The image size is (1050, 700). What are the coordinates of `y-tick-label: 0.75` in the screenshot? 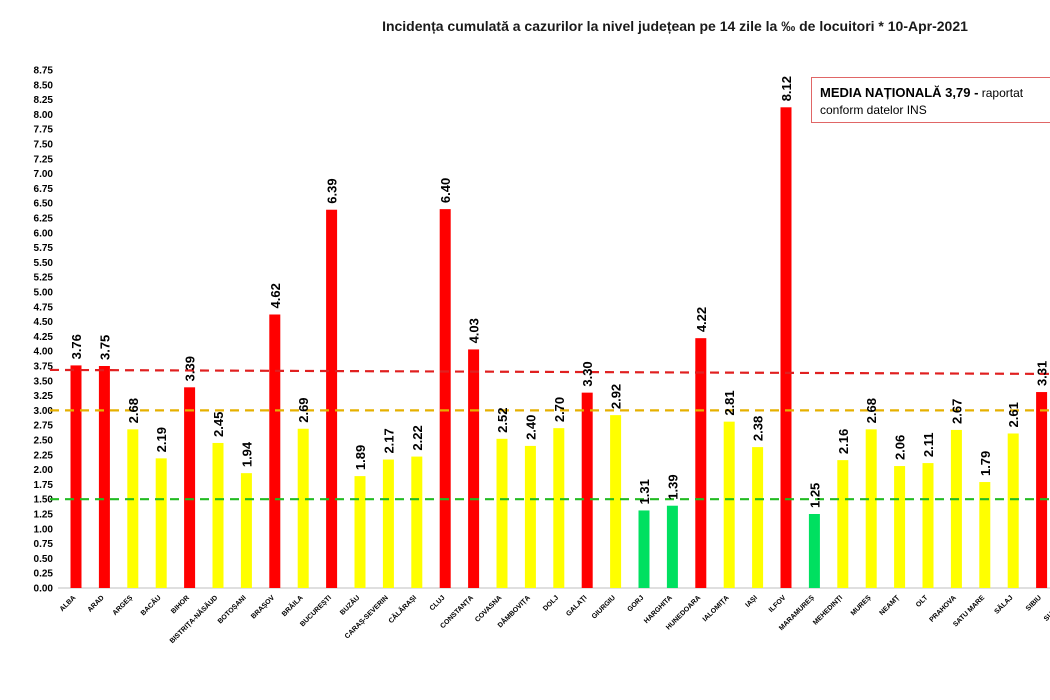 It's located at (44, 544).